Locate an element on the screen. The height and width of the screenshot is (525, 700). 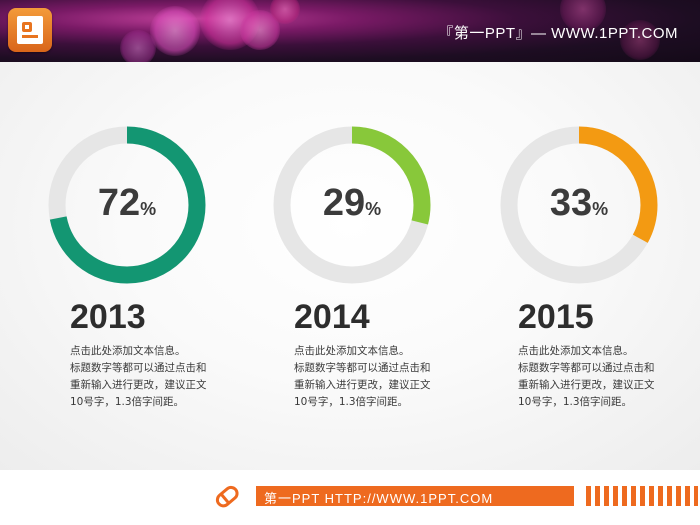
percent-label: 29% is located at coordinates (352, 203).